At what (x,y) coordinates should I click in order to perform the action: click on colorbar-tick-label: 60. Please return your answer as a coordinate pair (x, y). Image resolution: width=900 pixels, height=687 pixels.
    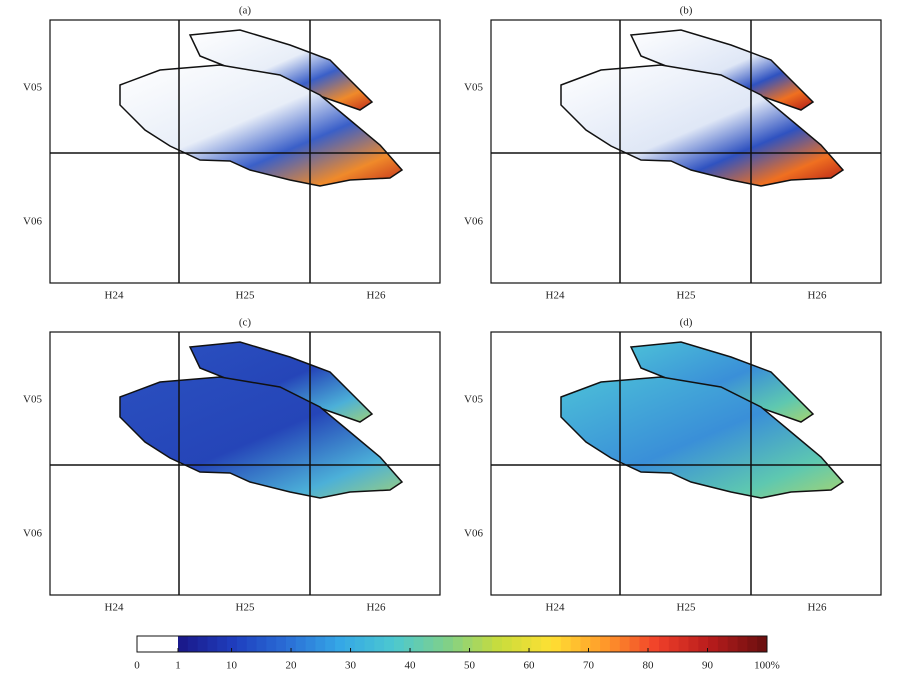
    Looking at the image, I should click on (530, 666).